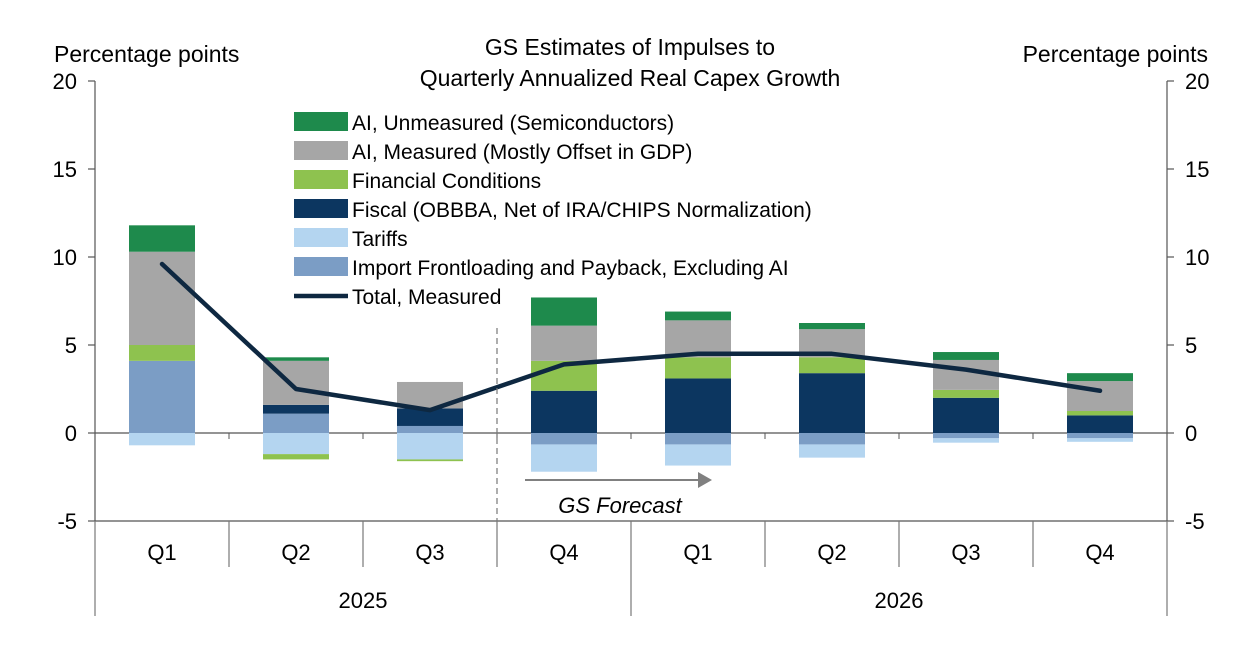 This screenshot has width=1238, height=667. Describe the element at coordinates (1195, 521) in the screenshot. I see `right-tick-label: -5` at that location.